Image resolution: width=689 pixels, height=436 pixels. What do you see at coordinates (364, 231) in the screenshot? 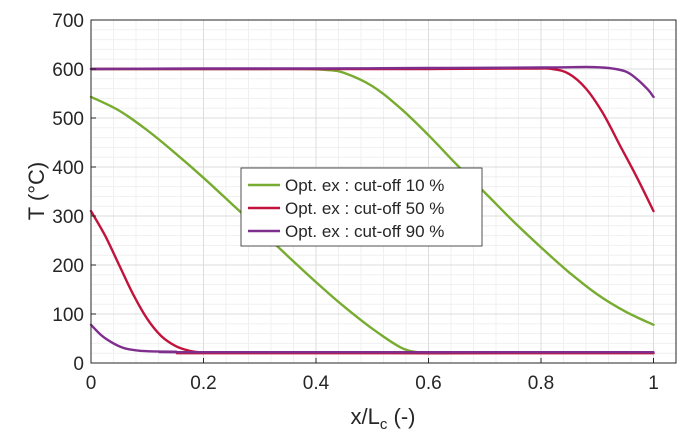
I see `legend-label-3: Opt. ex : cut-off 90 %` at bounding box center [364, 231].